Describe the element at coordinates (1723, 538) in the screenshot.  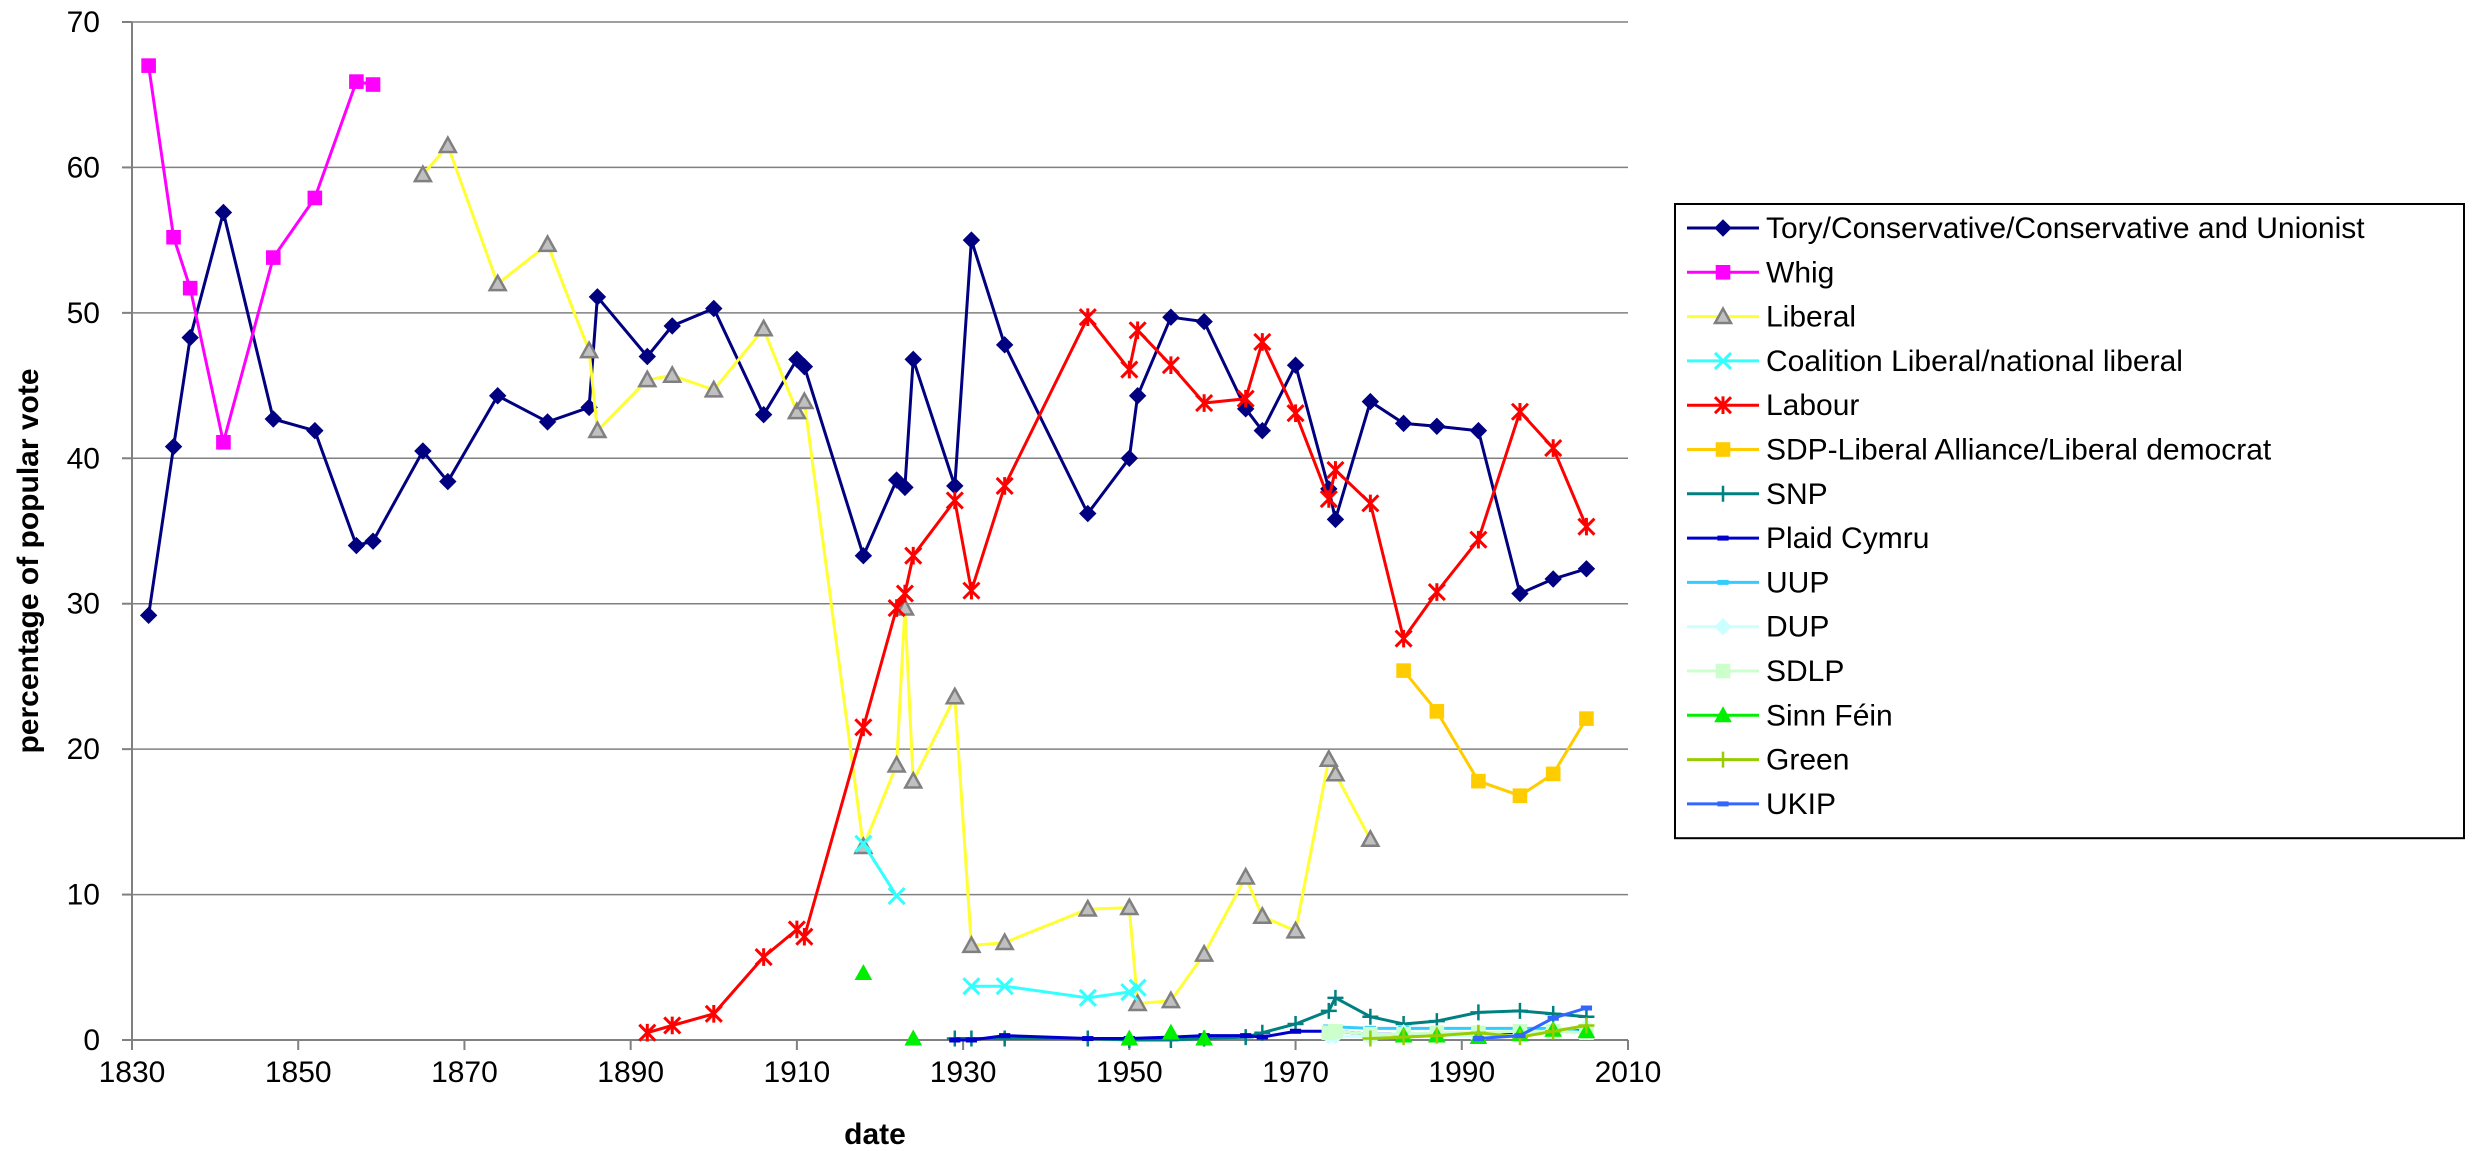
I see `legend-marker-plaid-cymru` at that location.